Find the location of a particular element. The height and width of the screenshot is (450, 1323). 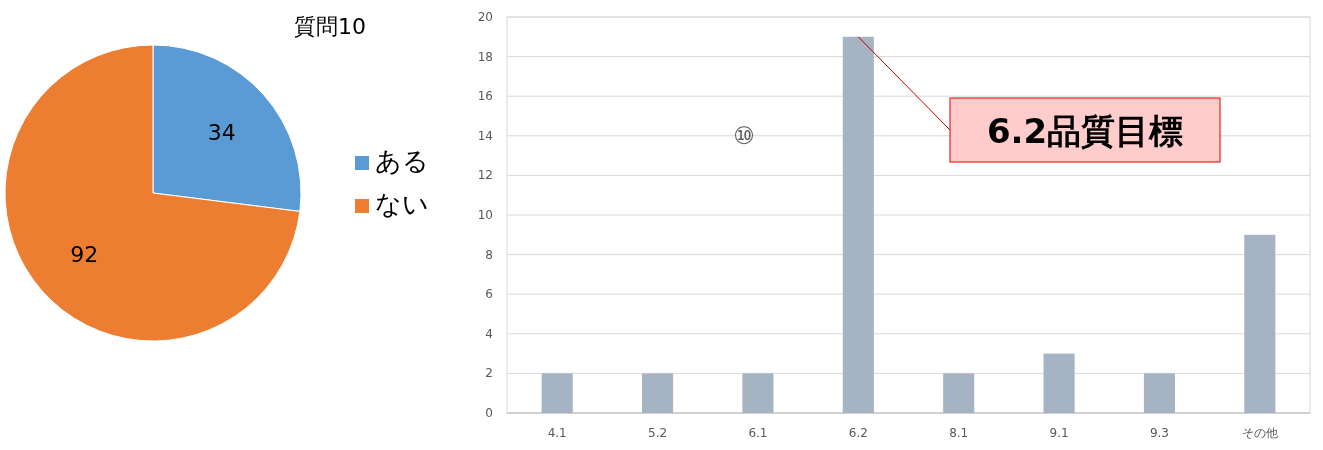

x-tick-label: 6.1 is located at coordinates (758, 433).